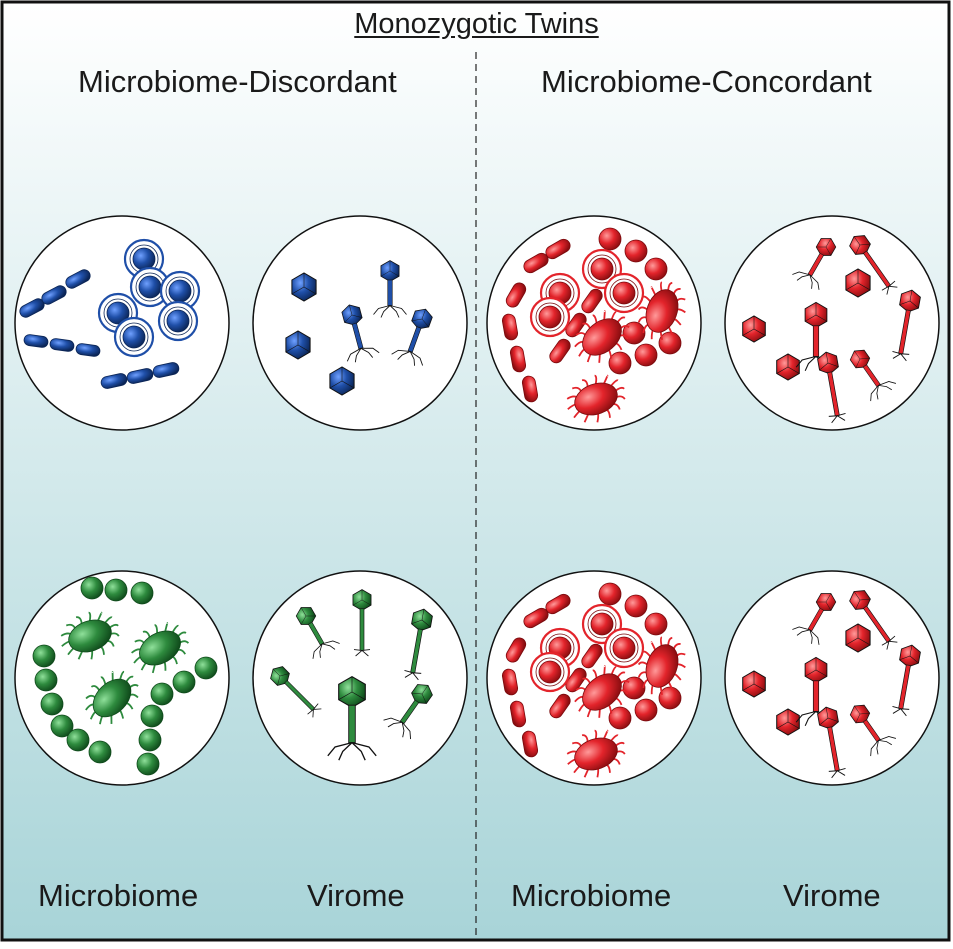 The image size is (953, 949). I want to click on panel-circle, so click(832, 678).